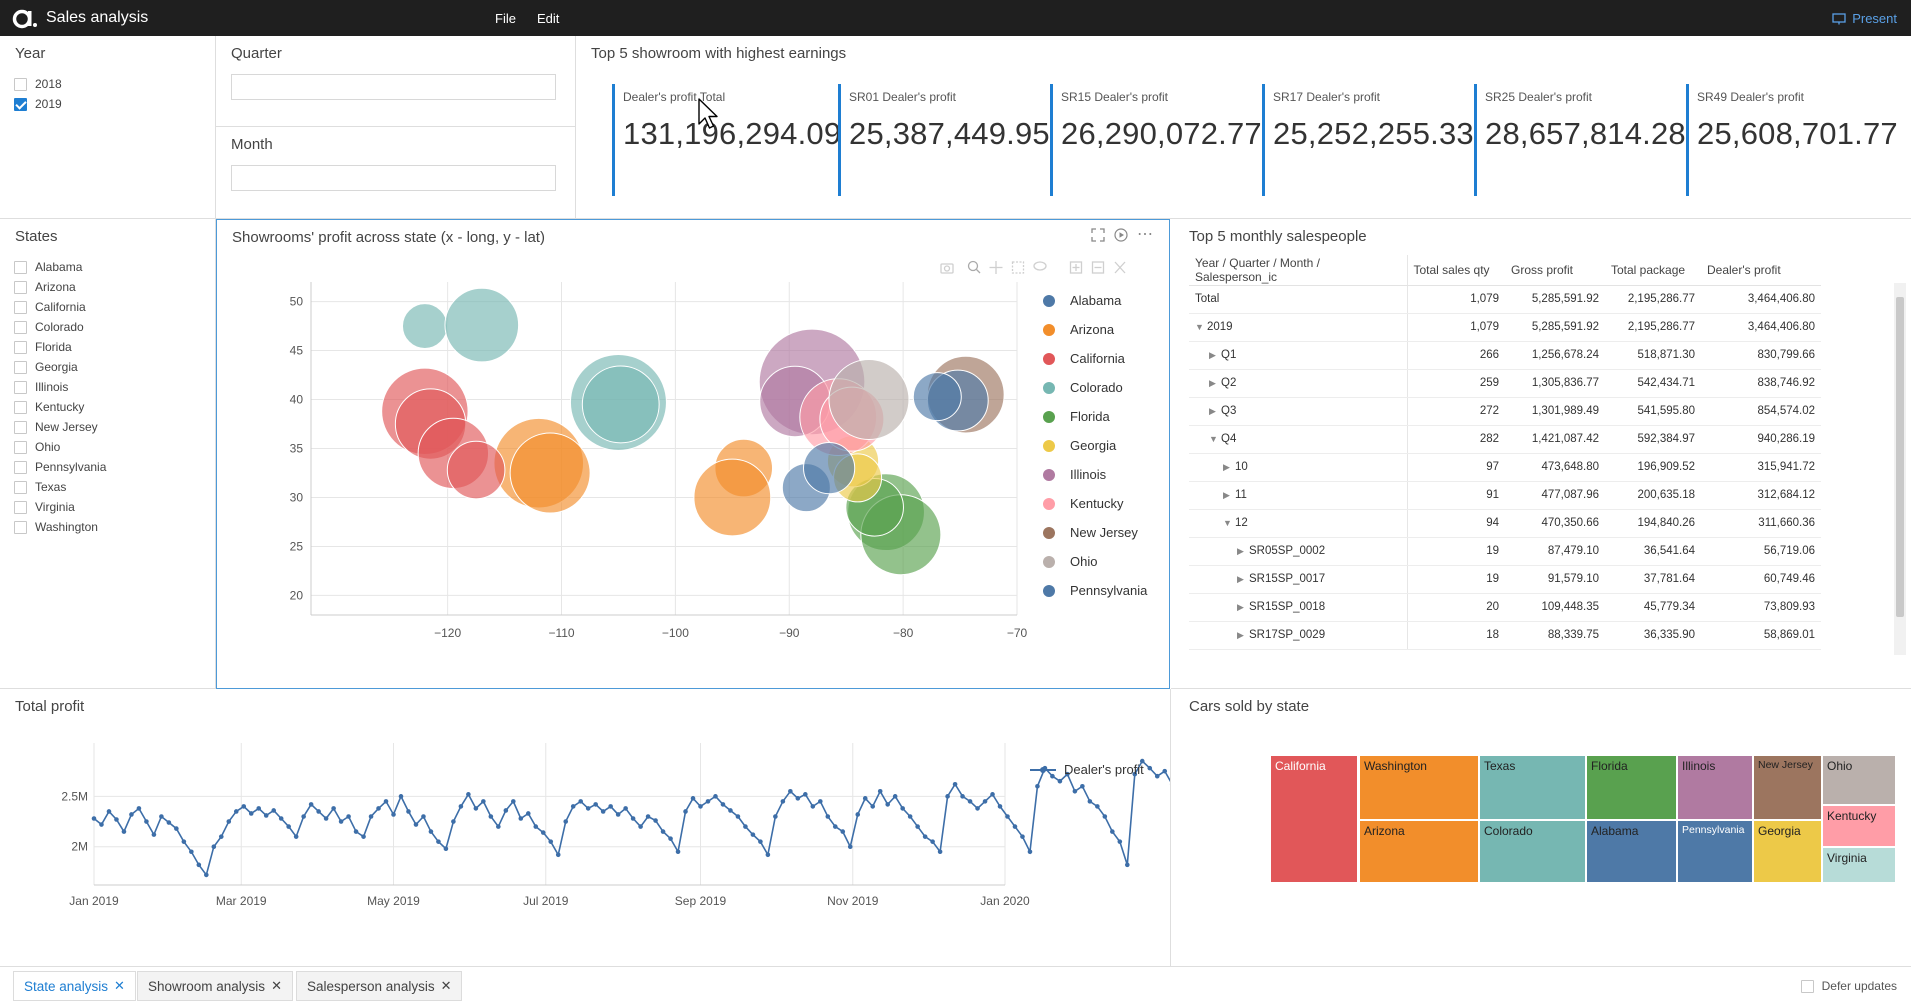 This screenshot has width=1911, height=1005. I want to click on defer-updates-checkbox, so click(1807, 986).